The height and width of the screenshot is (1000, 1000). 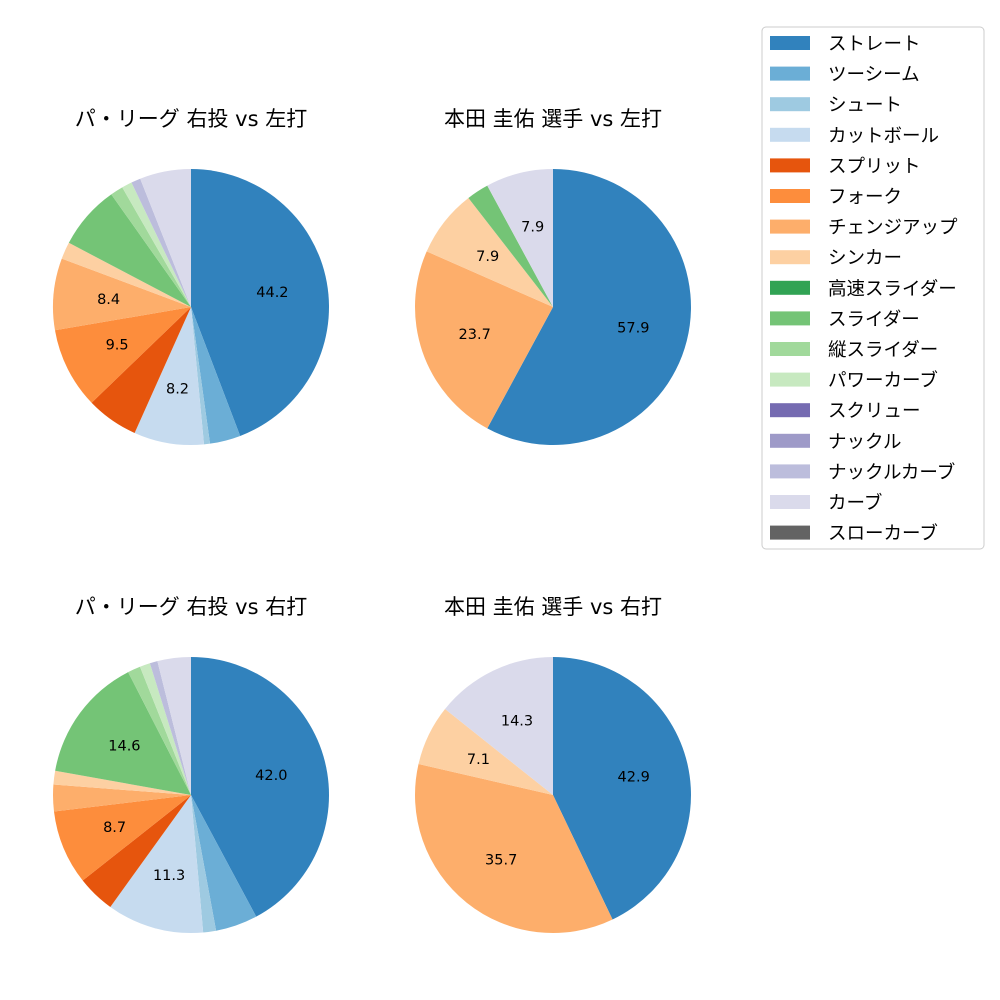 I want to click on legend-label: シンカー, so click(x=865, y=258).